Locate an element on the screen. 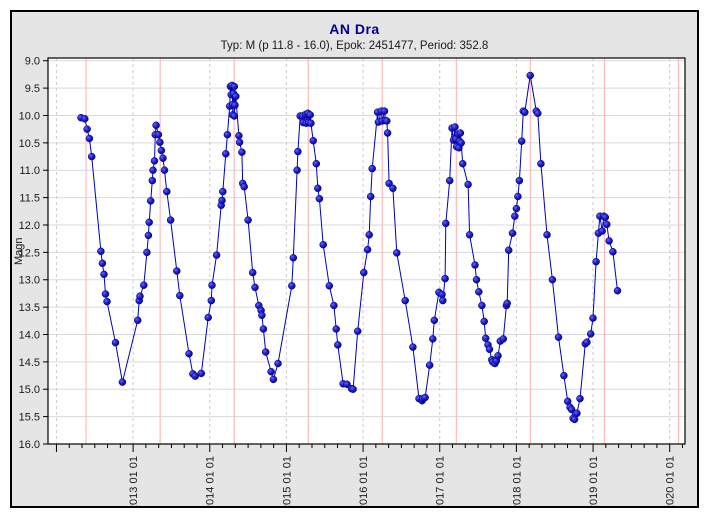 This screenshot has height=522, width=708. y-tick-label: 9.0 is located at coordinates (32, 62).